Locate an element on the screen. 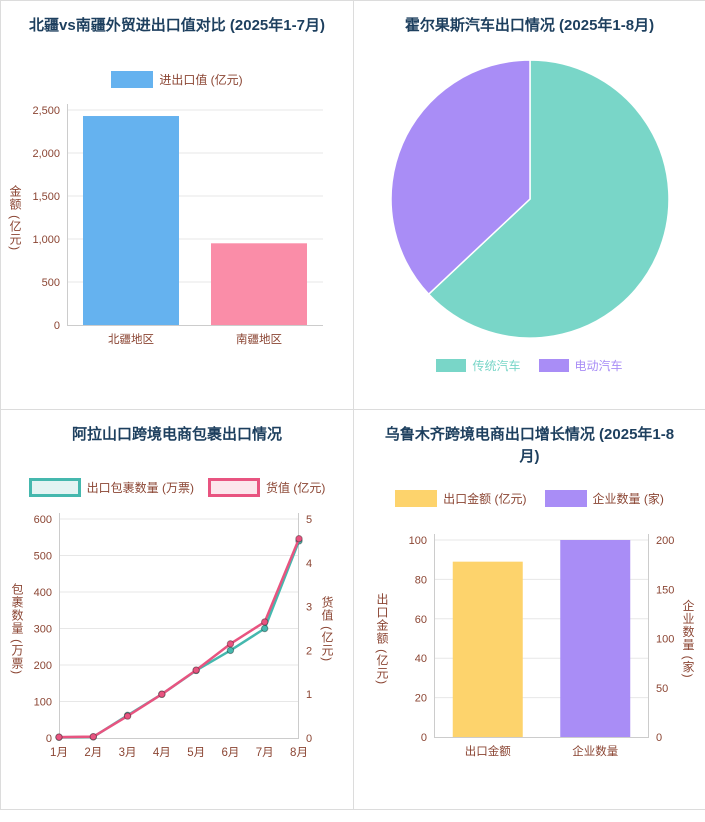 This screenshot has height=822, width=705. legend-item: 出口包裹数量 (万票) is located at coordinates (111, 487).